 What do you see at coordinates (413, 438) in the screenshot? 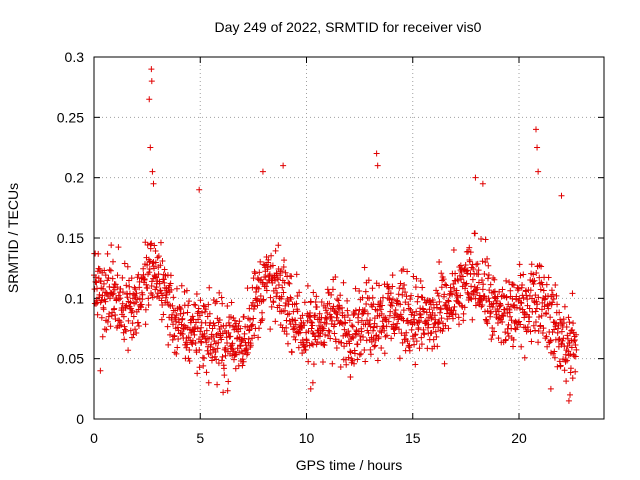
I see `x-tick-label: 15` at bounding box center [413, 438].